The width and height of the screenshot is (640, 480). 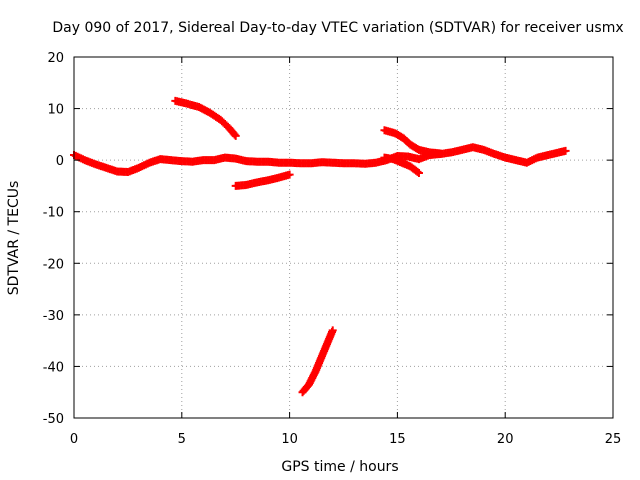 I want to click on x-axis-label: GPS time / hours, so click(x=339, y=467).